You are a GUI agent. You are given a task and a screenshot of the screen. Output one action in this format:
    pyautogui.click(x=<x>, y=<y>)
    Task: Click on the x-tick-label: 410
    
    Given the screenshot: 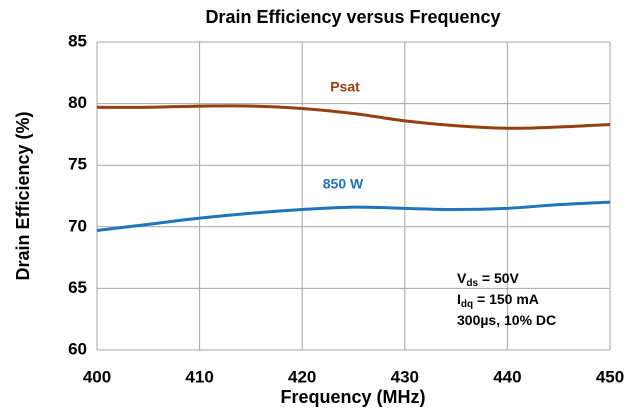 What is the action you would take?
    pyautogui.click(x=199, y=376)
    